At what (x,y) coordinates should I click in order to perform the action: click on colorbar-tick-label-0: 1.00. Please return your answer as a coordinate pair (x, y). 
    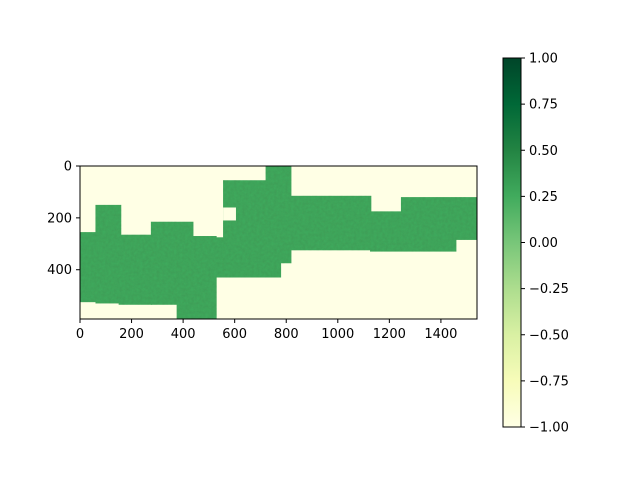
    Looking at the image, I should click on (543, 59).